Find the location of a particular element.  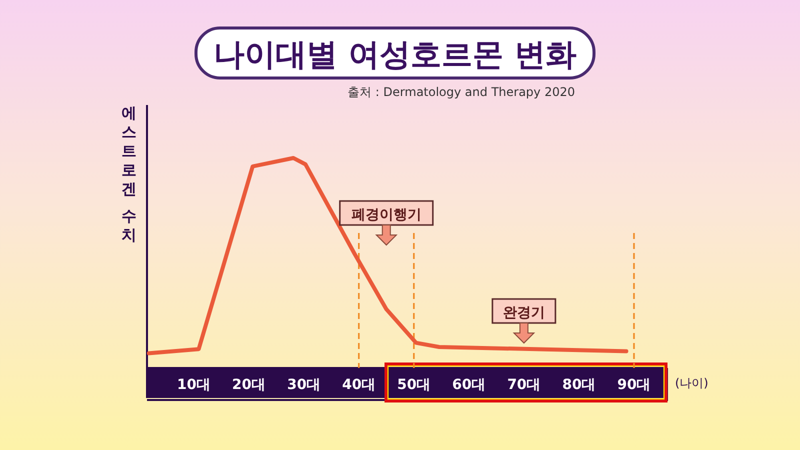

source-note: 출처 : Dermatology and Therapy 2020 is located at coordinates (461, 92).